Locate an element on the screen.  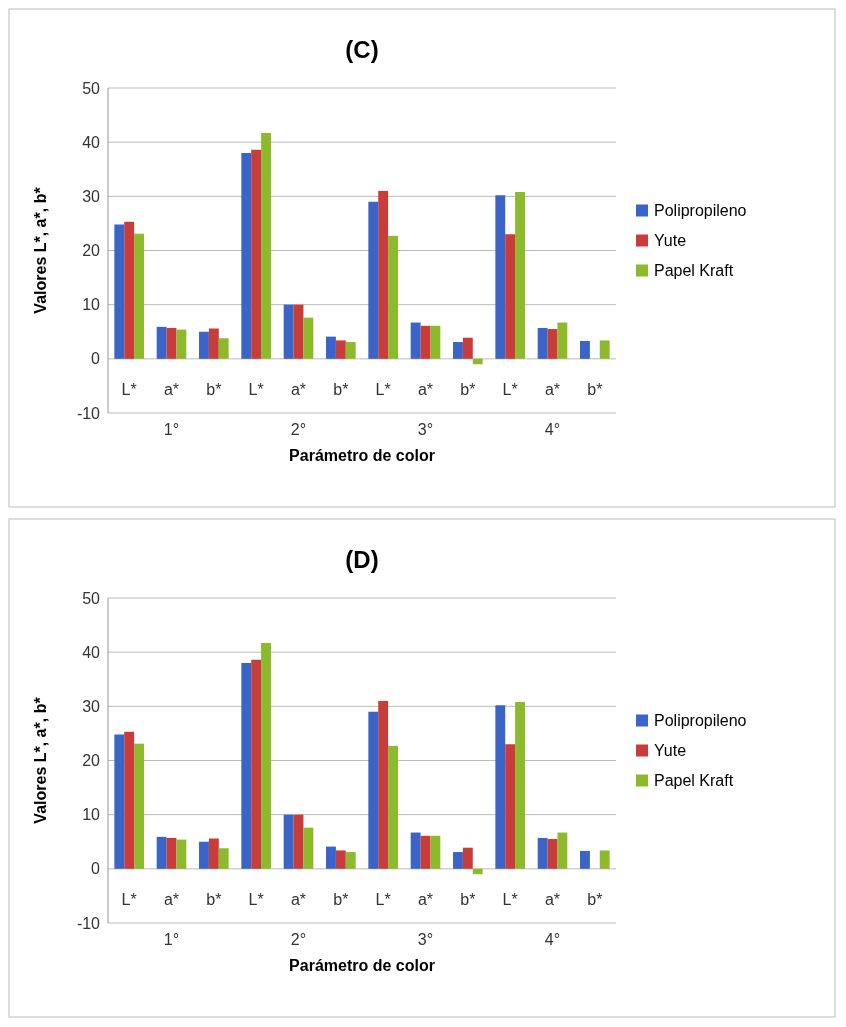
chart-title: (D) is located at coordinates (362, 559).